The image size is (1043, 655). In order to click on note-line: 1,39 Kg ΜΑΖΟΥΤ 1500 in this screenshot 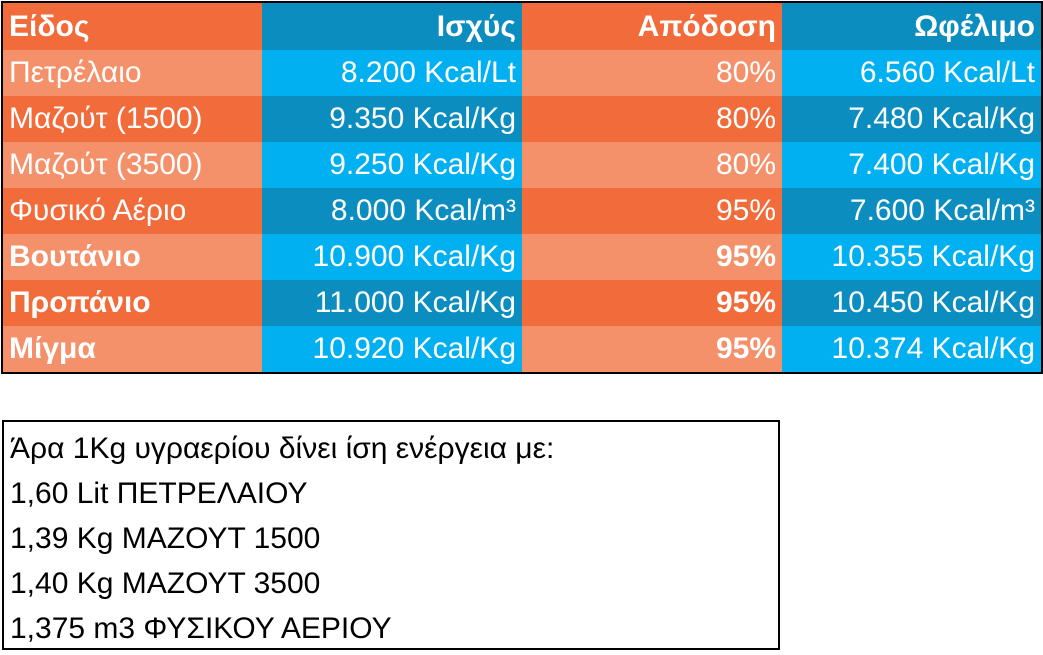, I will do `click(165, 538)`.